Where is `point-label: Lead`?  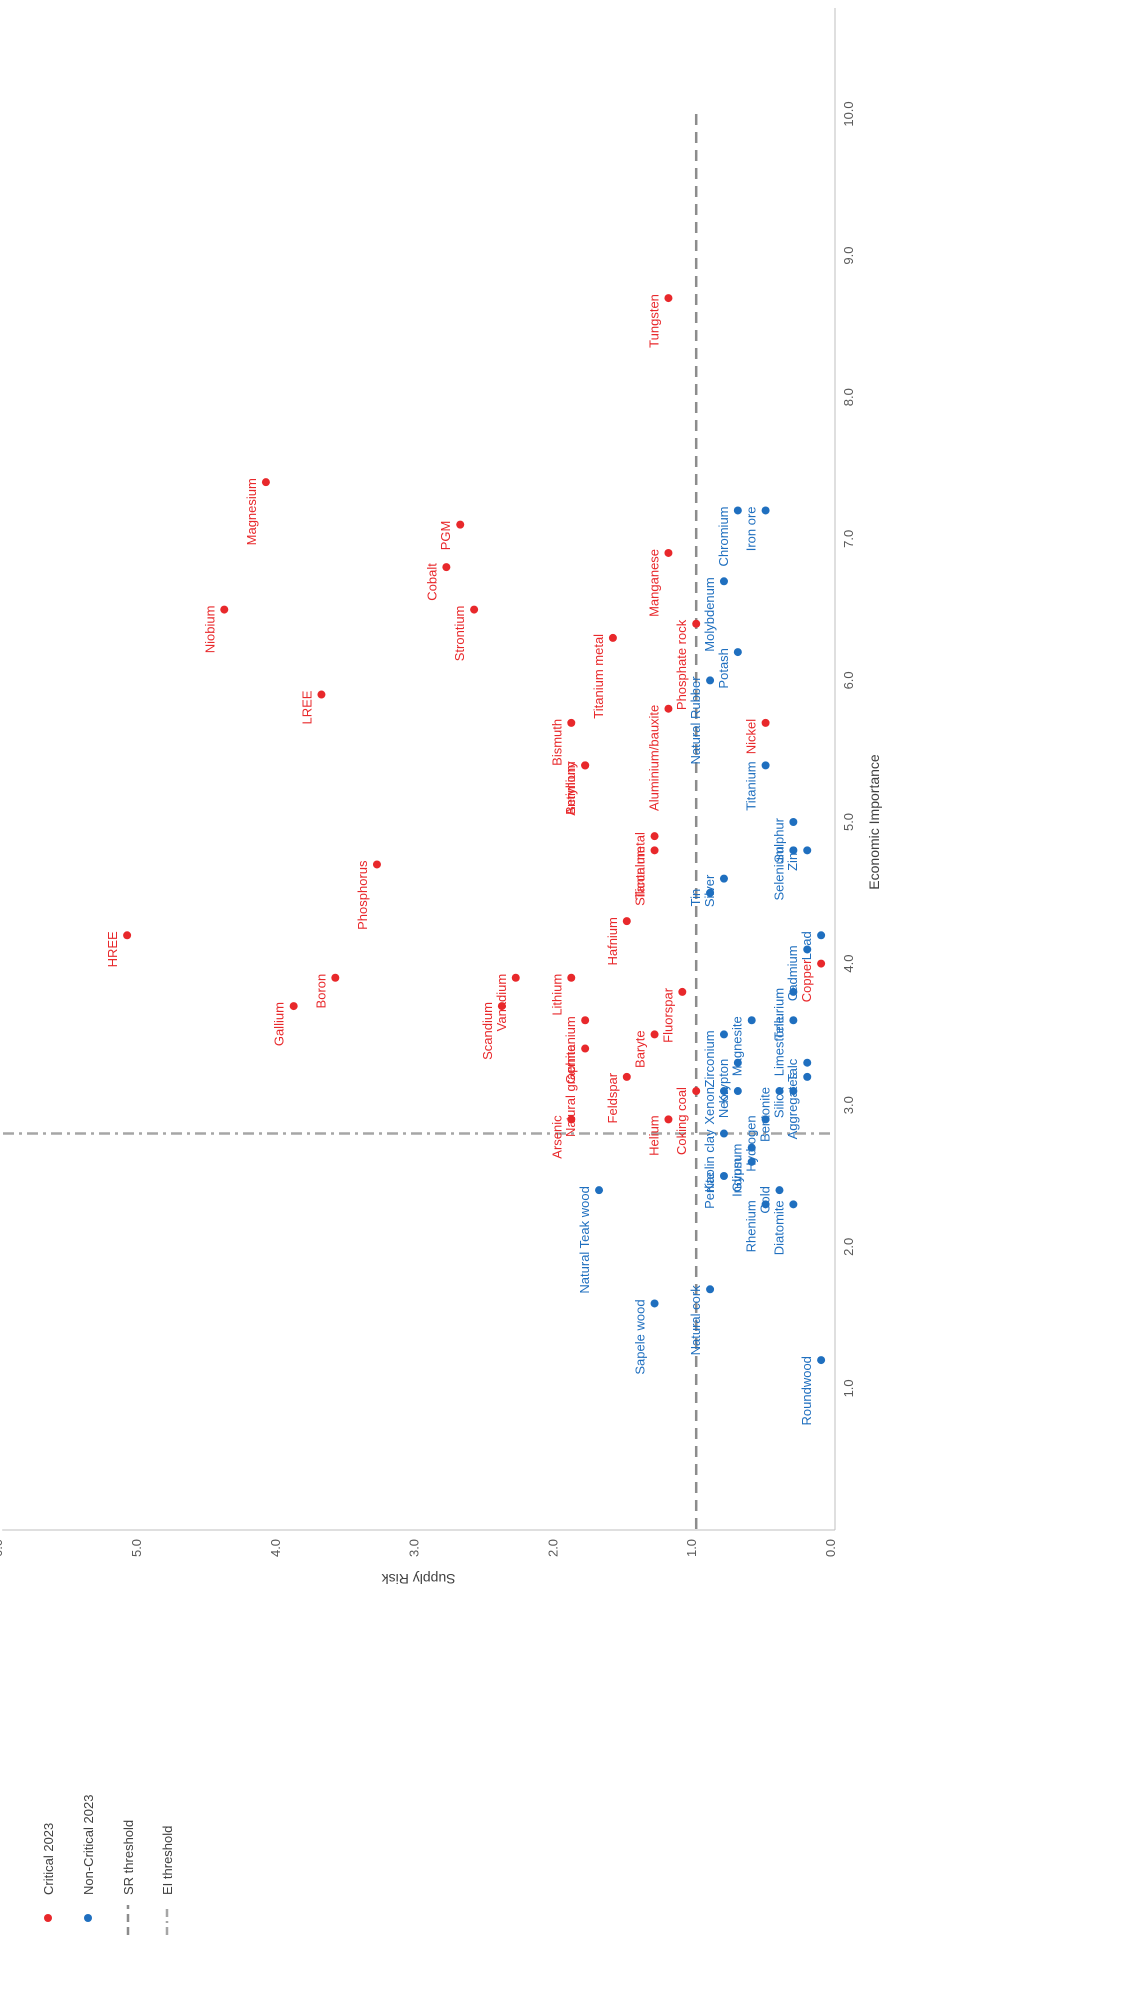 point-label: Lead is located at coordinates (806, 945).